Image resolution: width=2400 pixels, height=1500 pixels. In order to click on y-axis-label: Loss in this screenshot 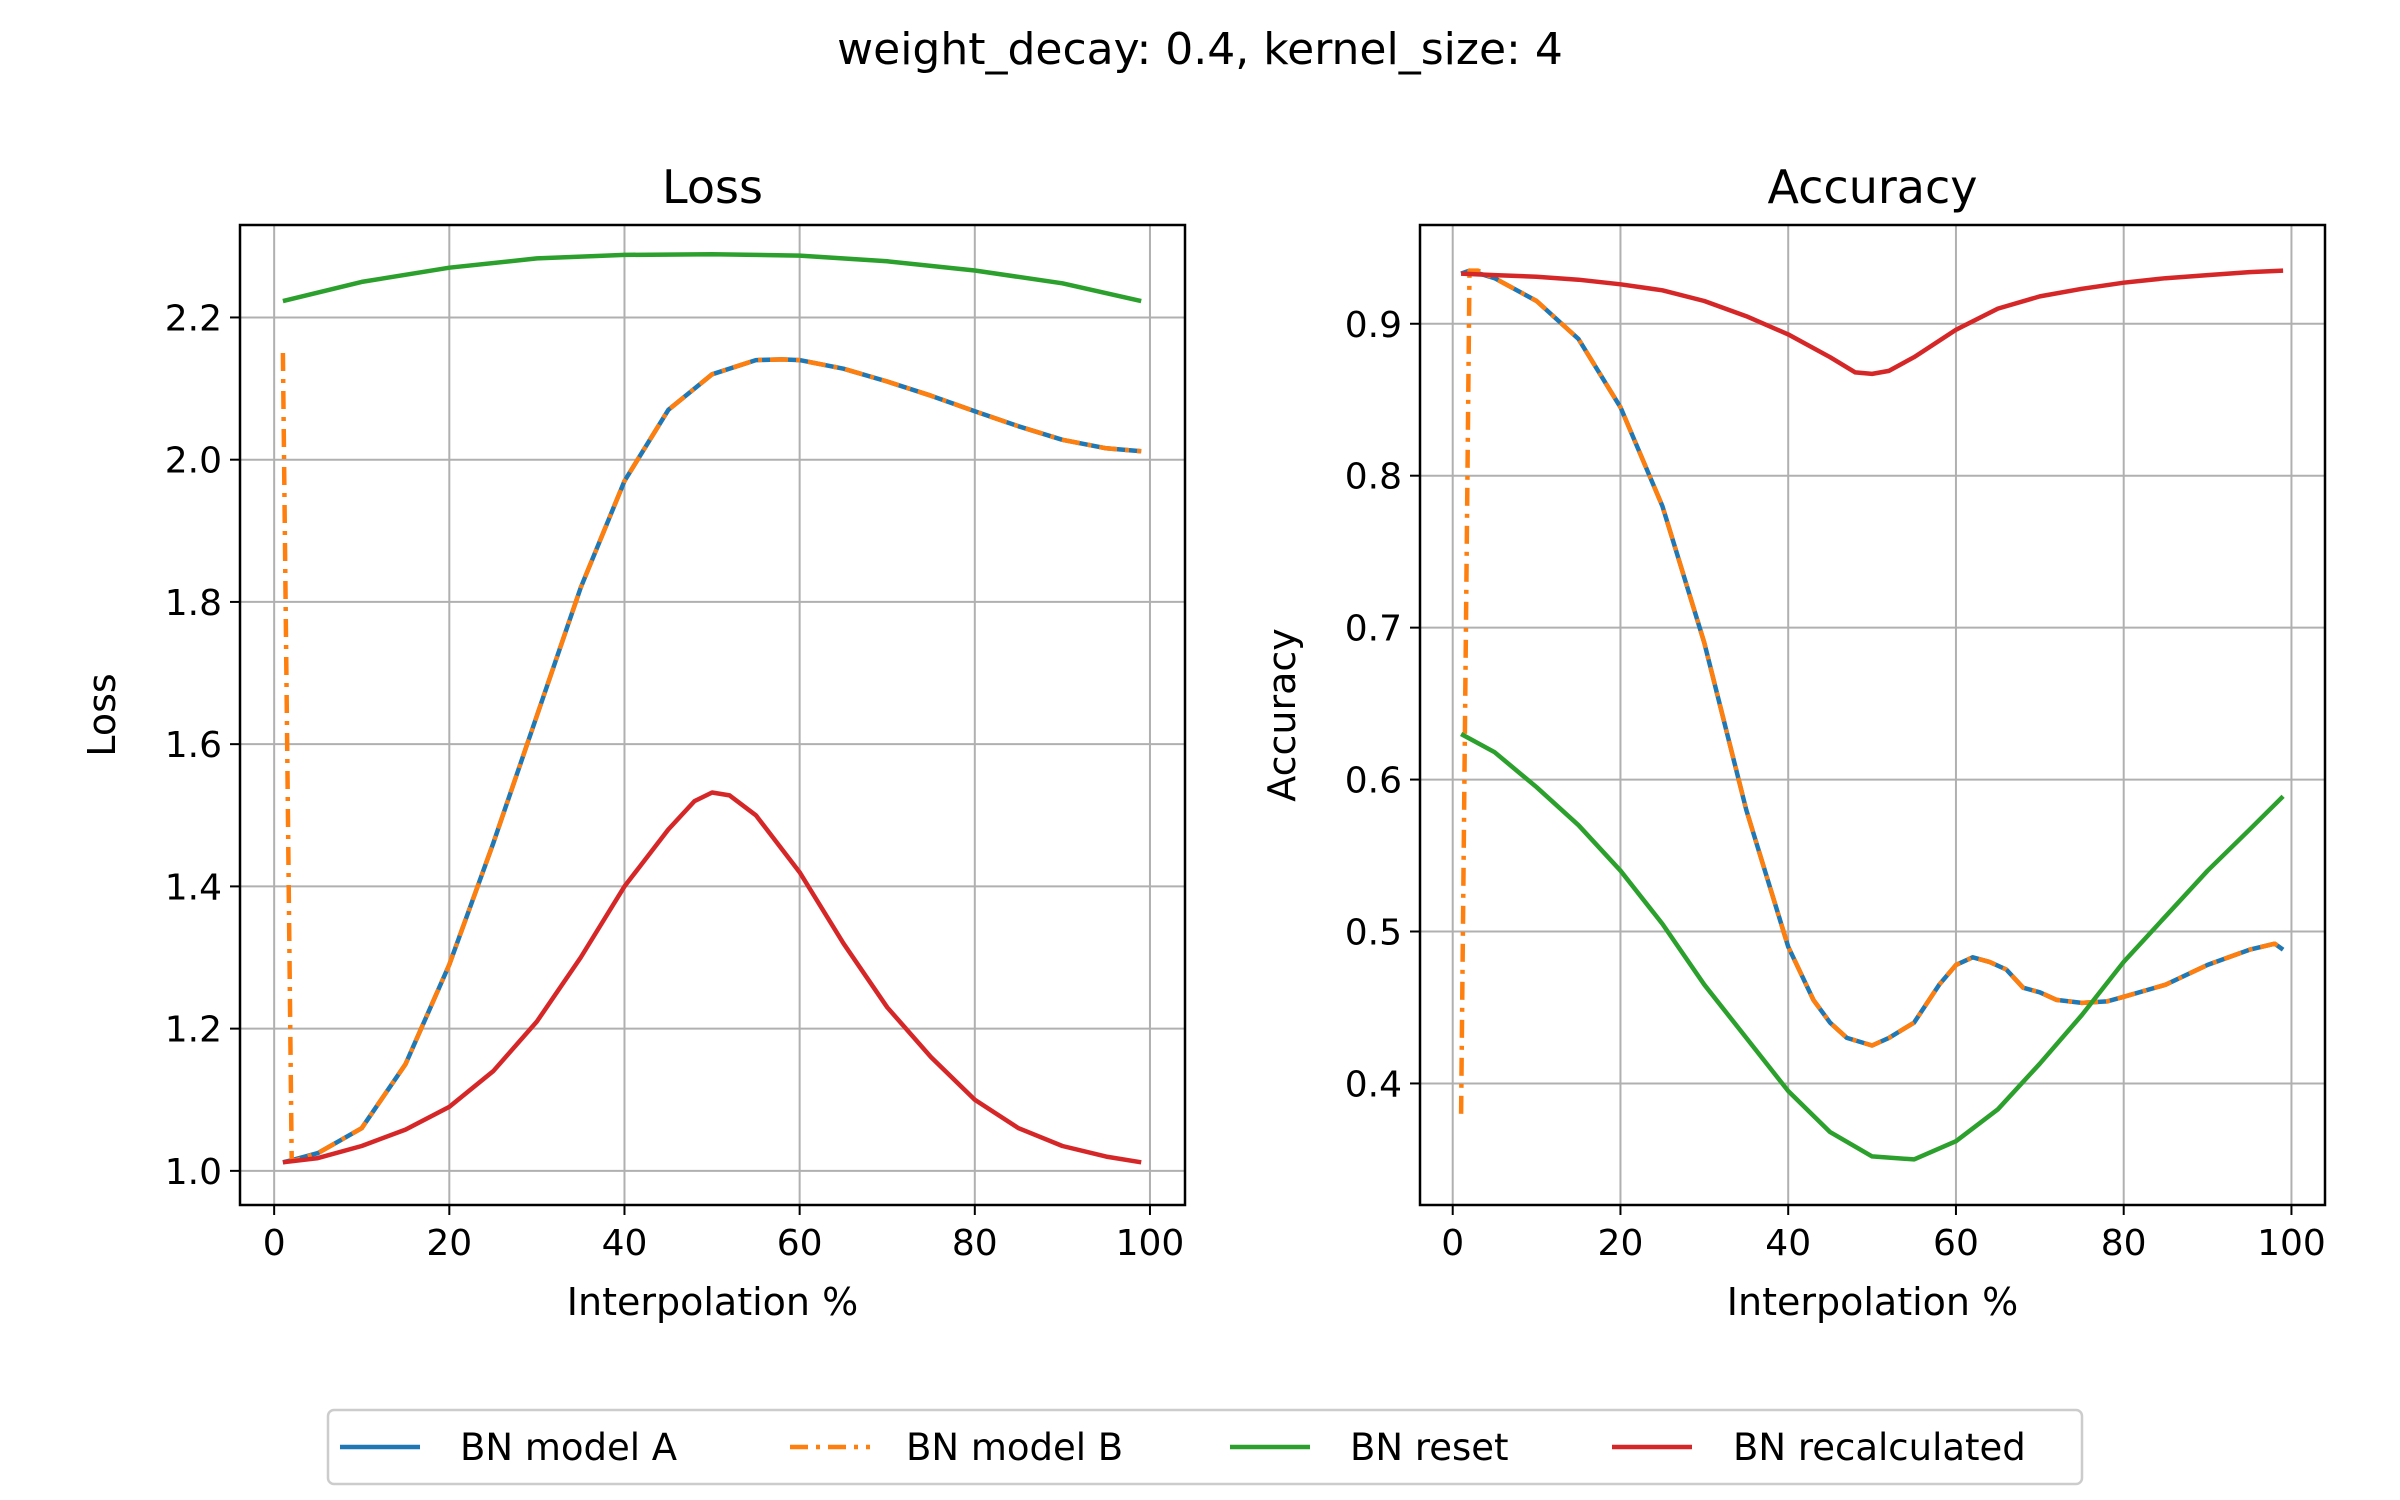, I will do `click(102, 714)`.